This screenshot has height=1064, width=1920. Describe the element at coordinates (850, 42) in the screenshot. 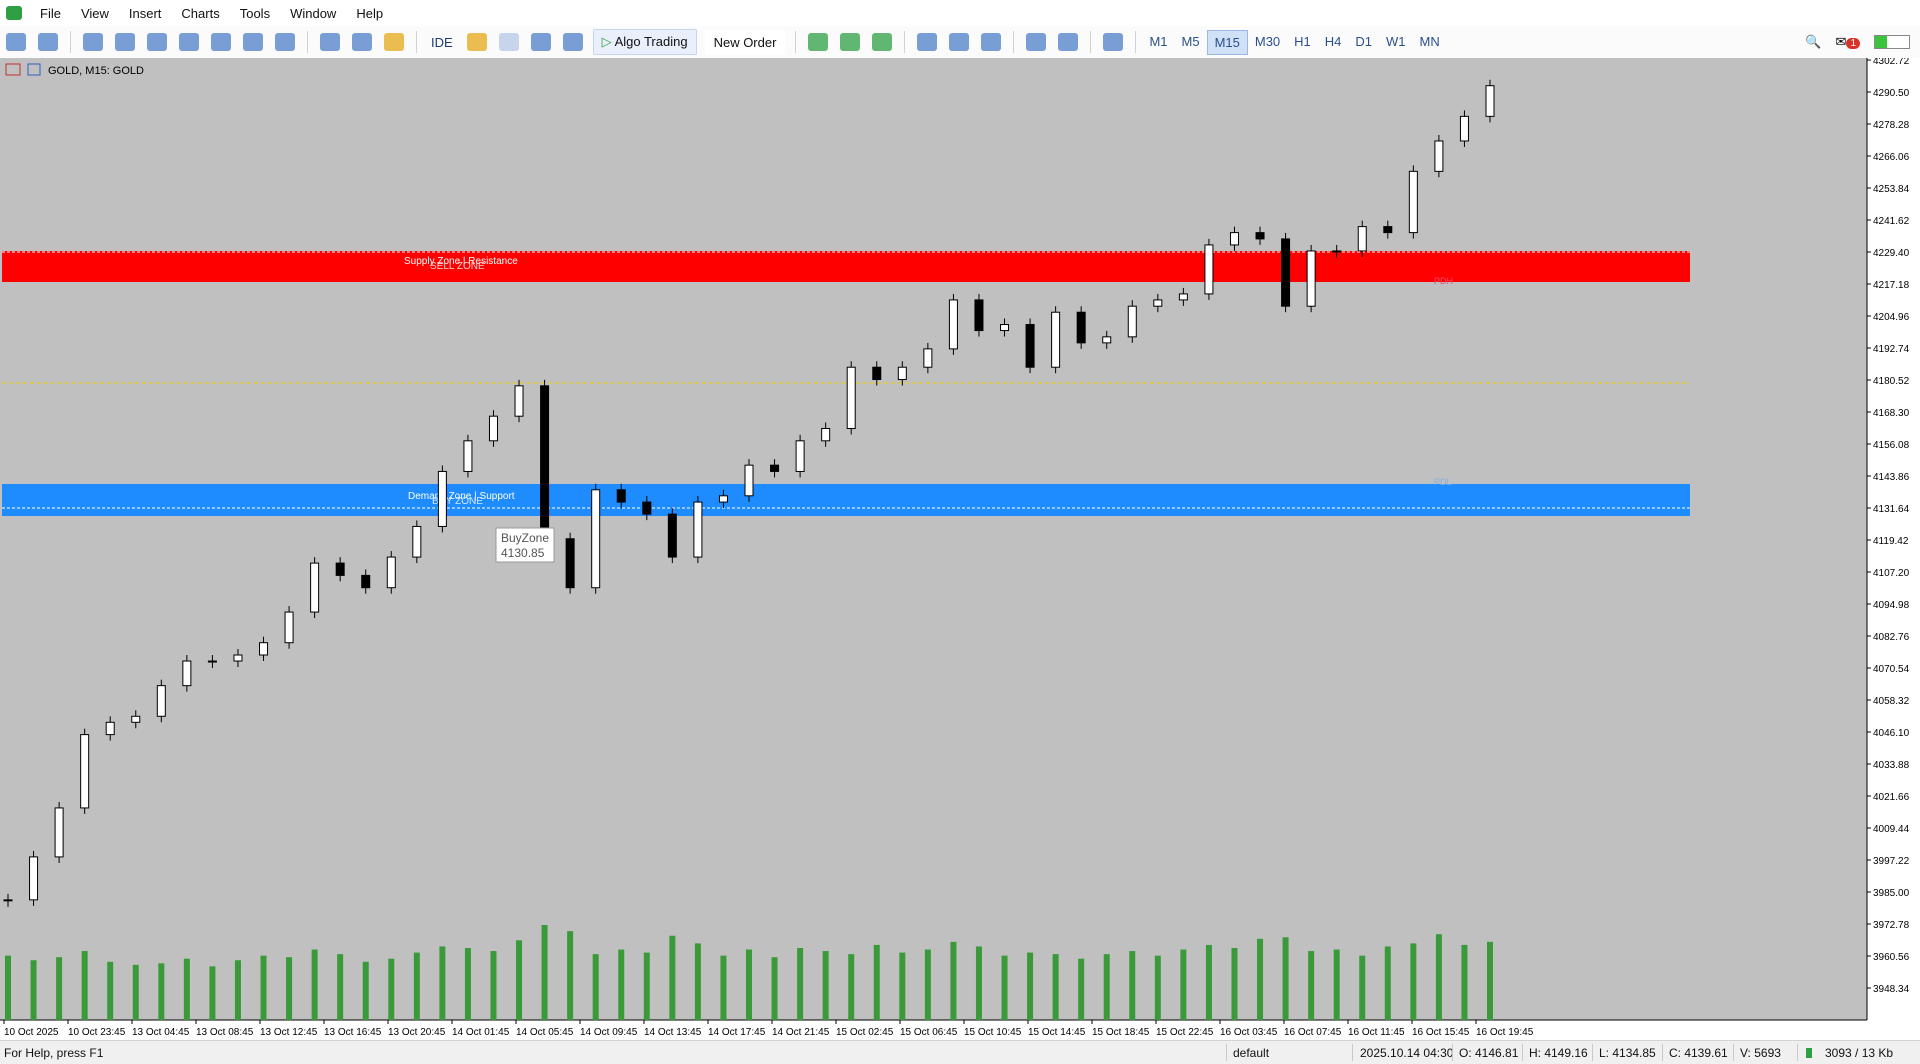

I see `candle-chart-button` at that location.